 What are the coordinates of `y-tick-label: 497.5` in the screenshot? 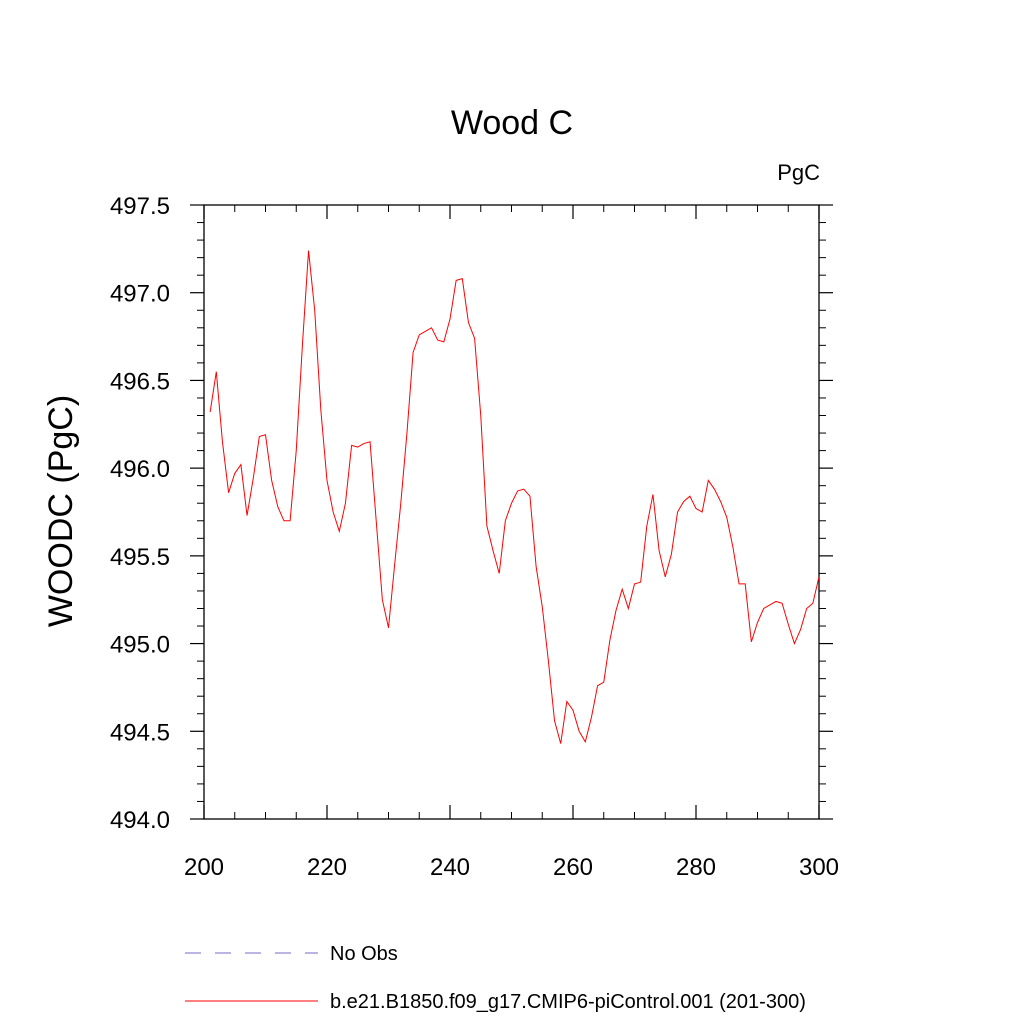 It's located at (140, 206).